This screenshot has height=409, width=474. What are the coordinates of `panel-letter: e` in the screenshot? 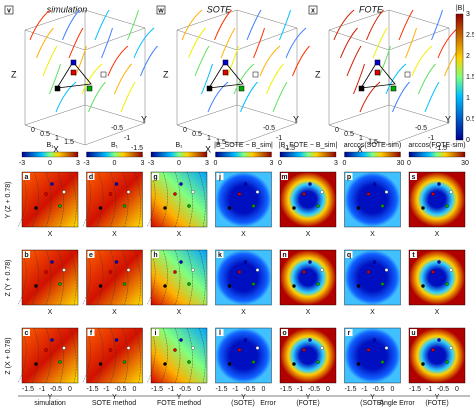 It's located at (91, 255).